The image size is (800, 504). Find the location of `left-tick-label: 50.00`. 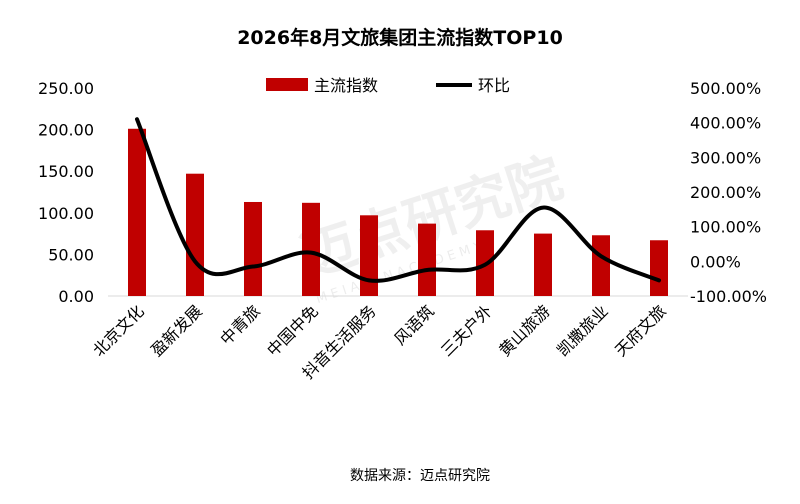

left-tick-label: 50.00 is located at coordinates (71, 254).